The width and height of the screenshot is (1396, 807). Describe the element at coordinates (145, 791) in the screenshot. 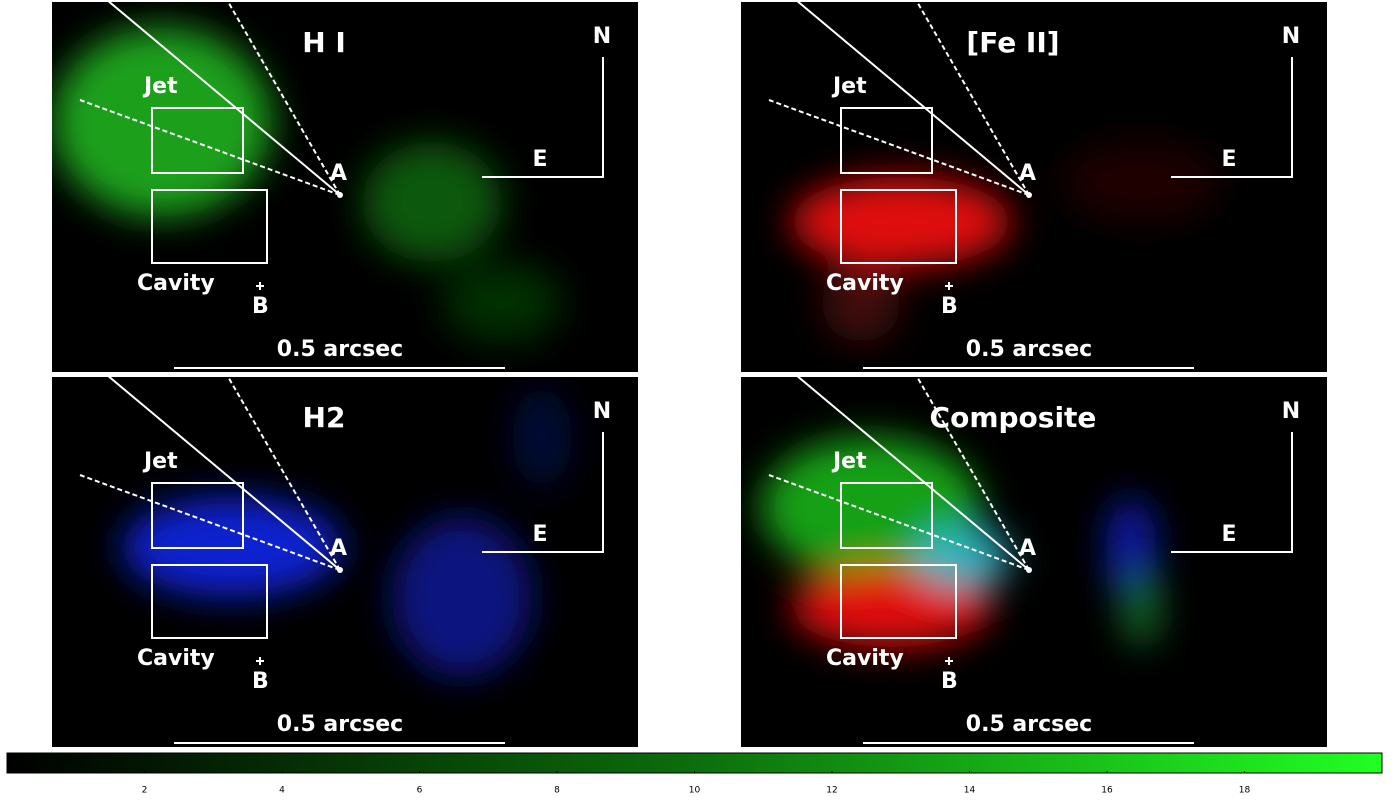

I see `colorbar-tick-label: 2` at that location.